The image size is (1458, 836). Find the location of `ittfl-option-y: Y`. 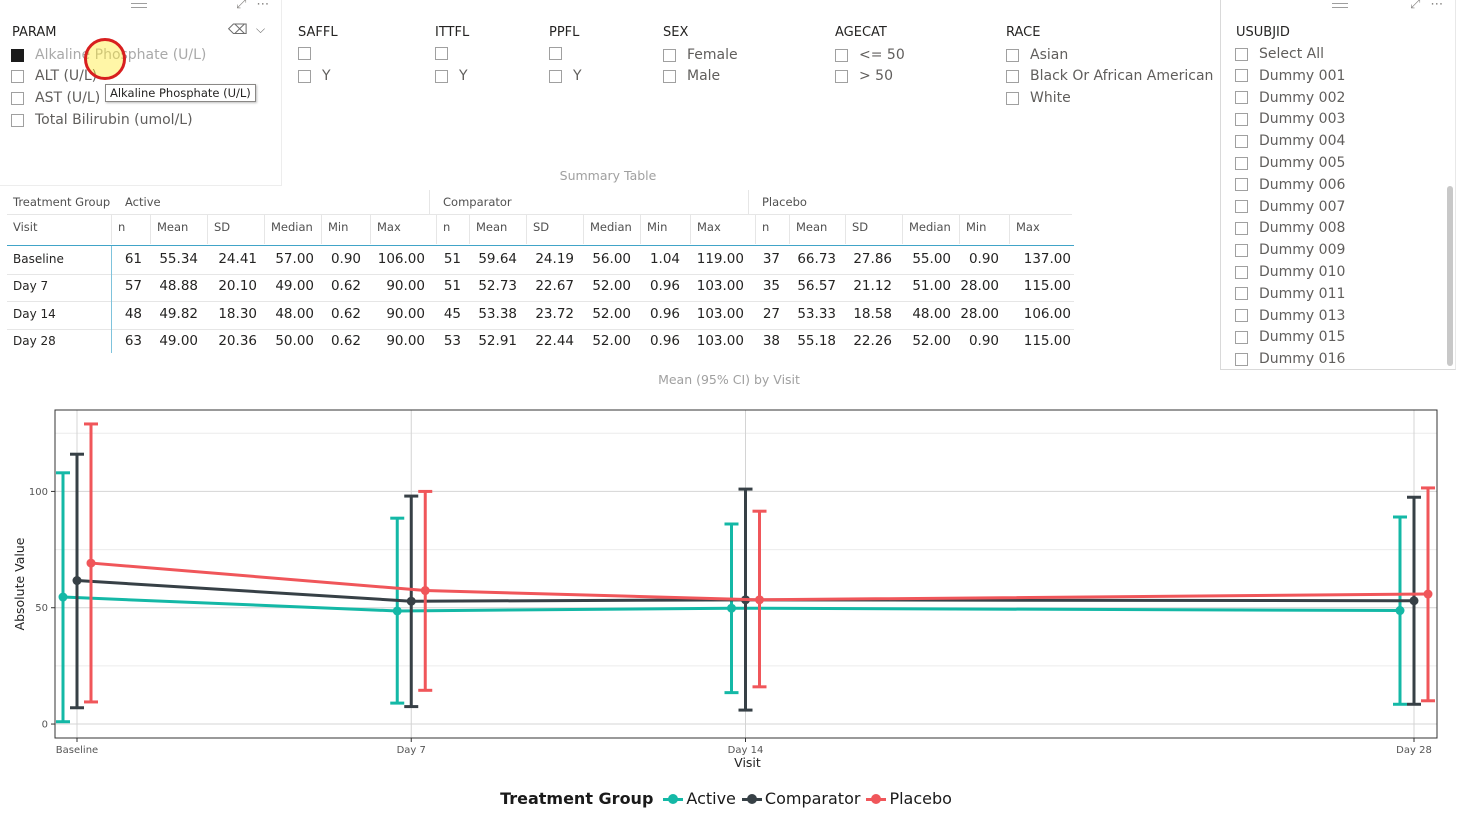

ittfl-option-y: Y is located at coordinates (451, 76).